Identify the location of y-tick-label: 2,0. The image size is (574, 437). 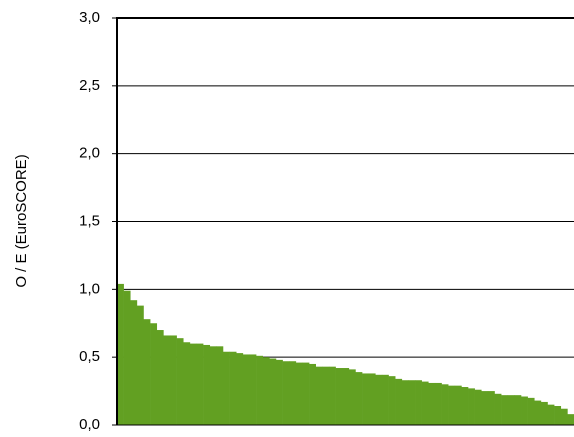
(89, 153).